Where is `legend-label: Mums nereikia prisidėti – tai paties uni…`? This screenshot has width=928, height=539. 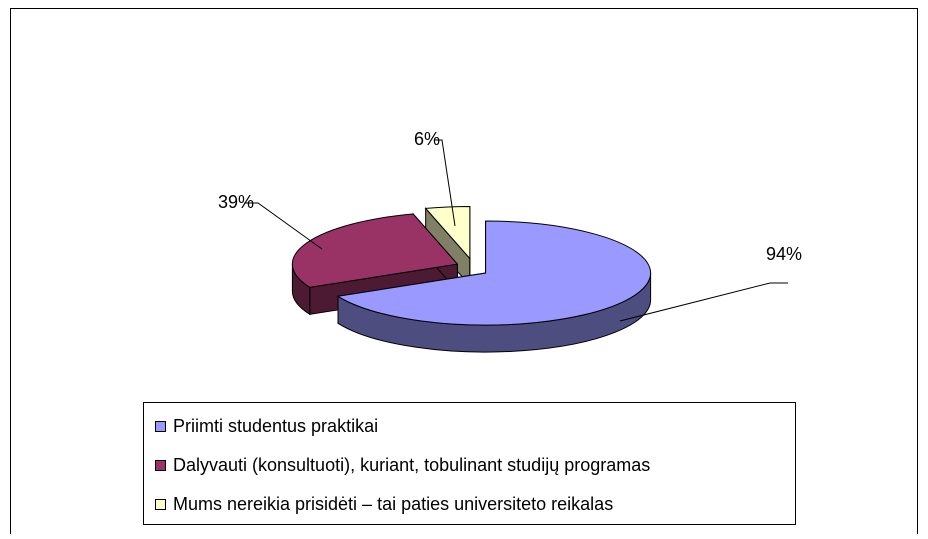
legend-label: Mums nereikia prisidėti – tai paties uni… is located at coordinates (393, 504).